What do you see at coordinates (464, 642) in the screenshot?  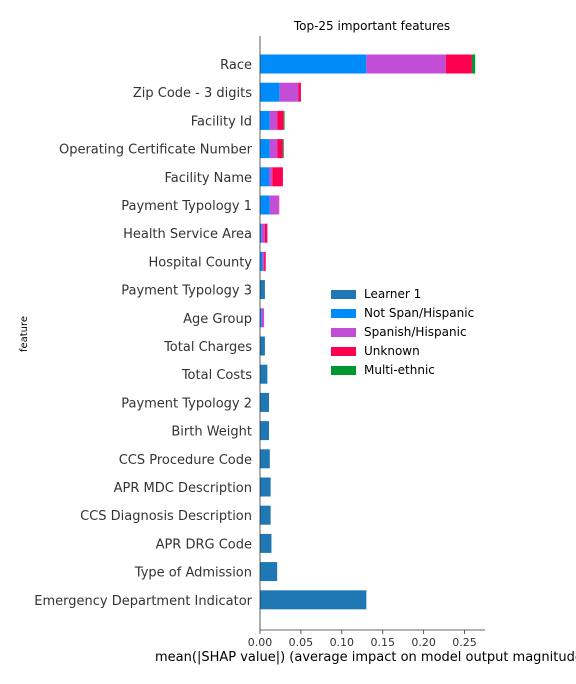 I see `x-tick-label: 0.25` at bounding box center [464, 642].